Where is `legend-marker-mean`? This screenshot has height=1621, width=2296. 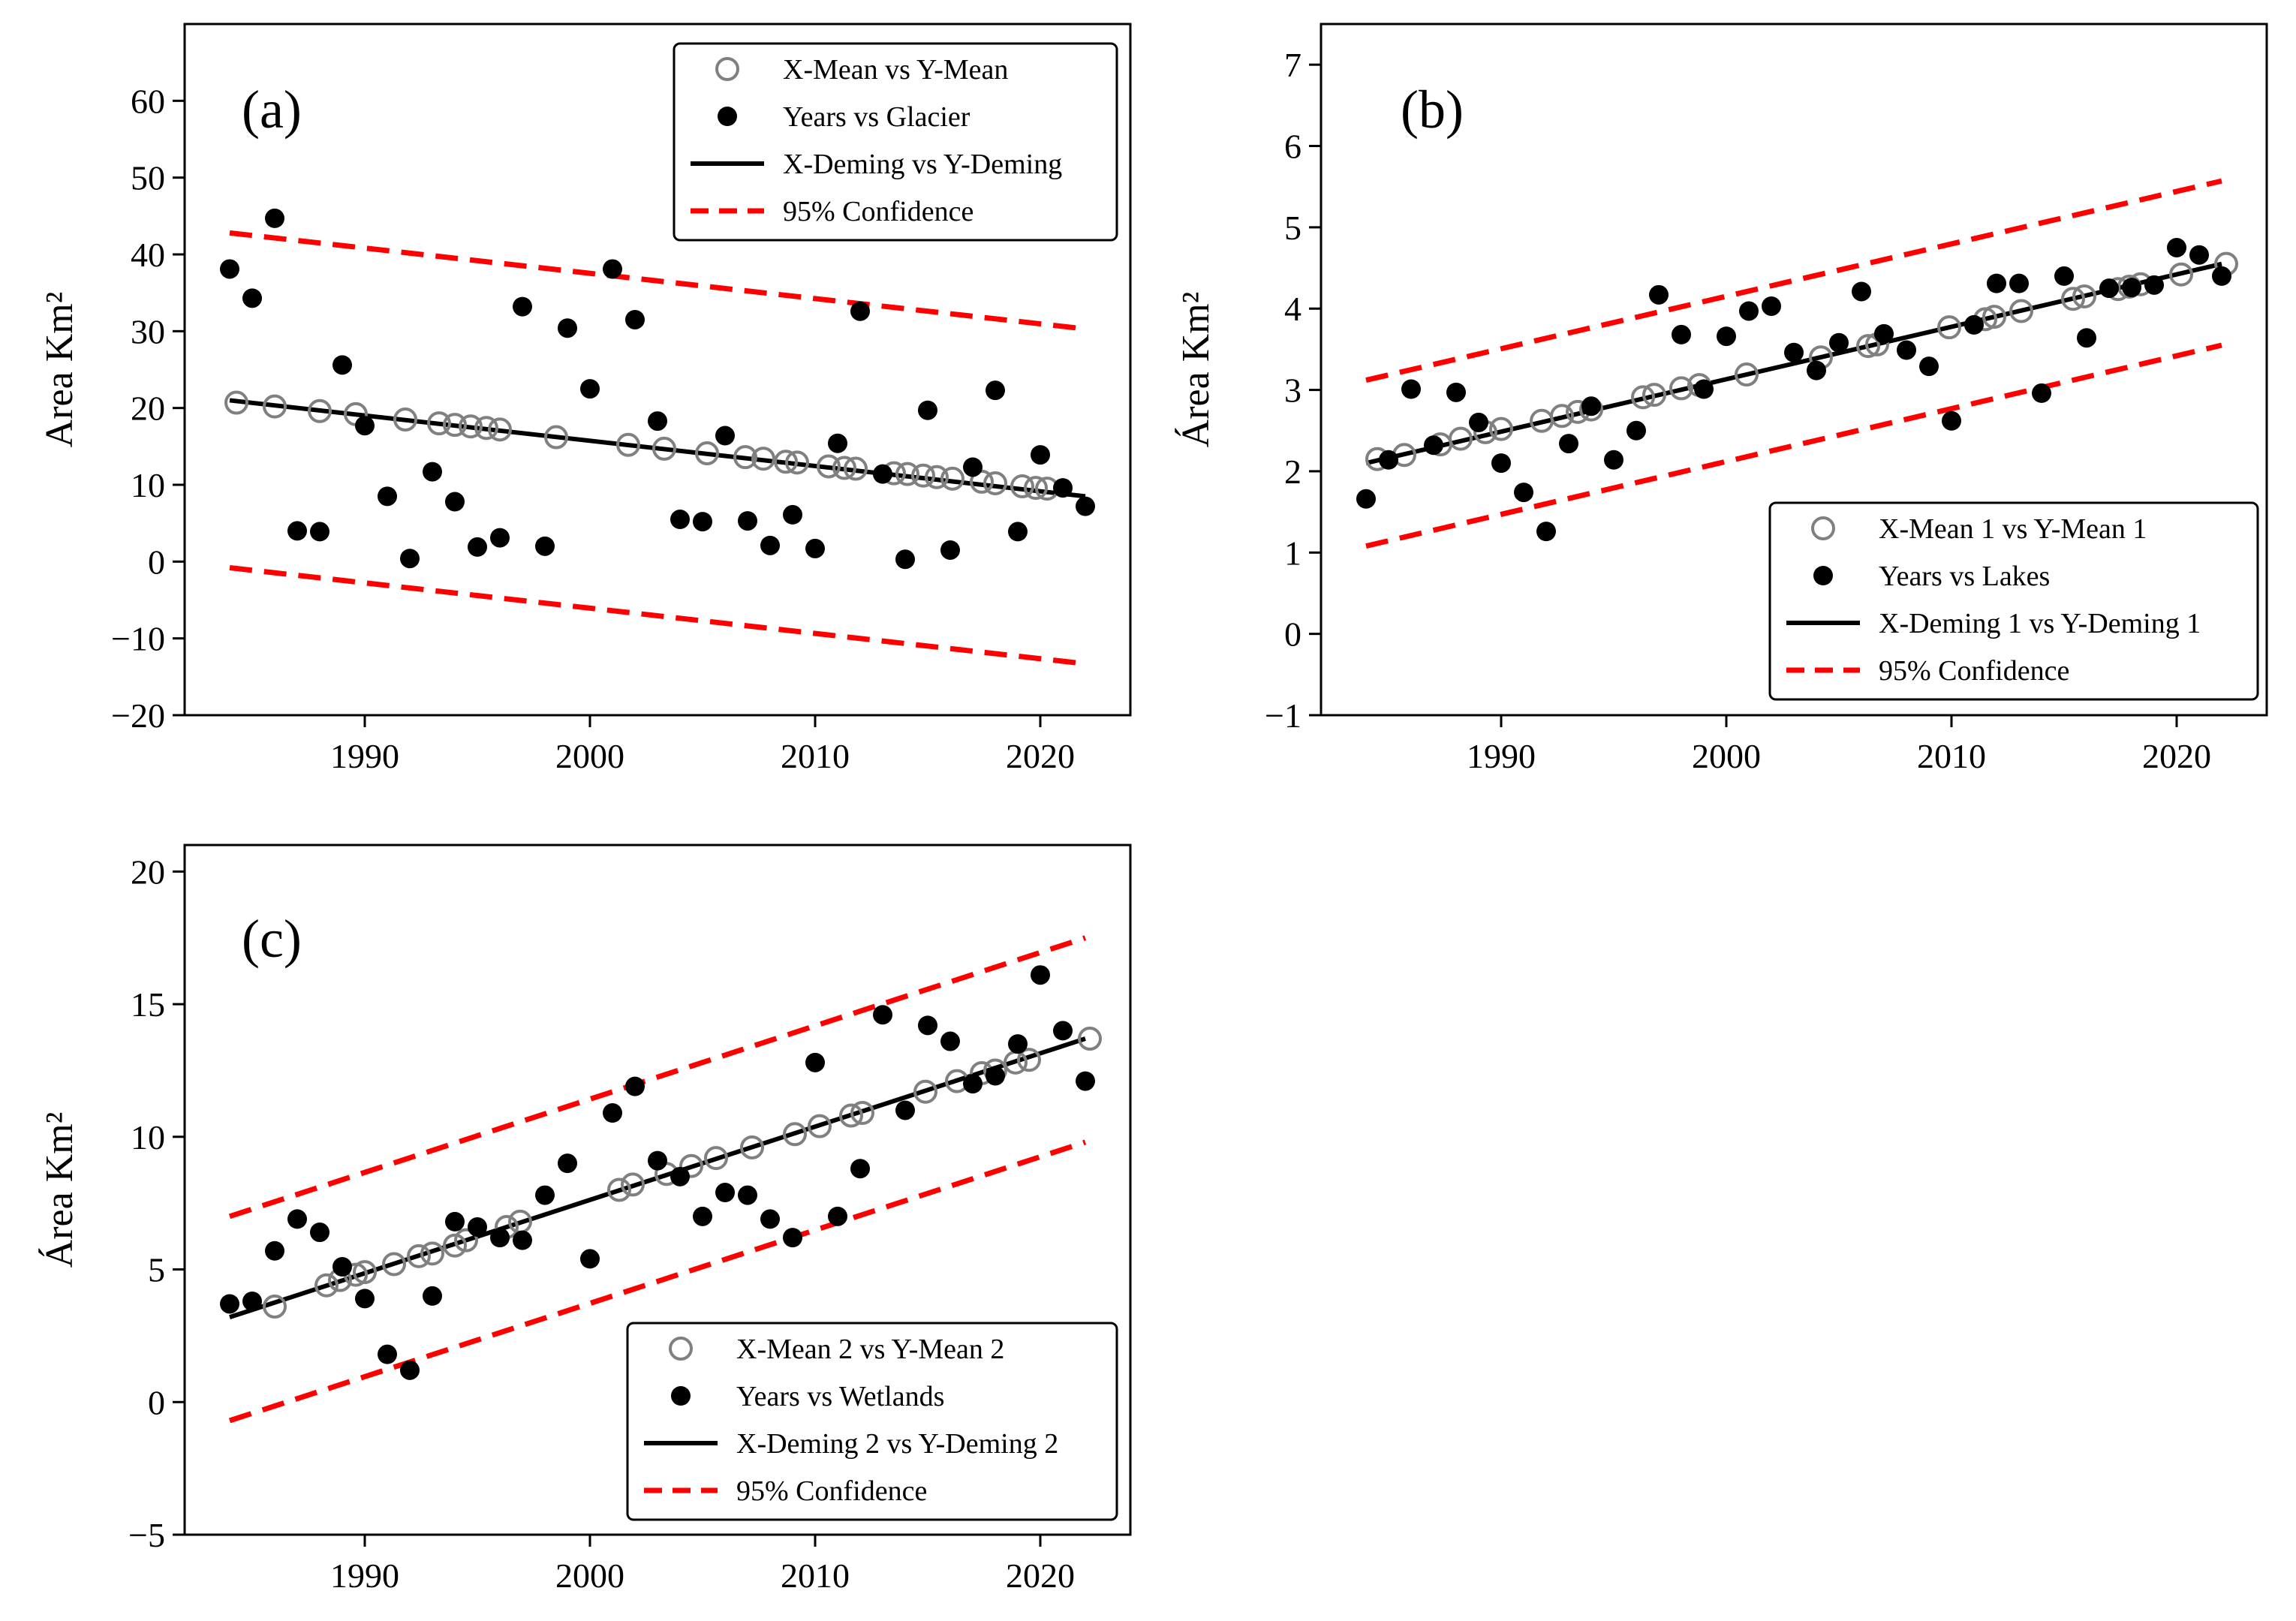 legend-marker-mean is located at coordinates (681, 1349).